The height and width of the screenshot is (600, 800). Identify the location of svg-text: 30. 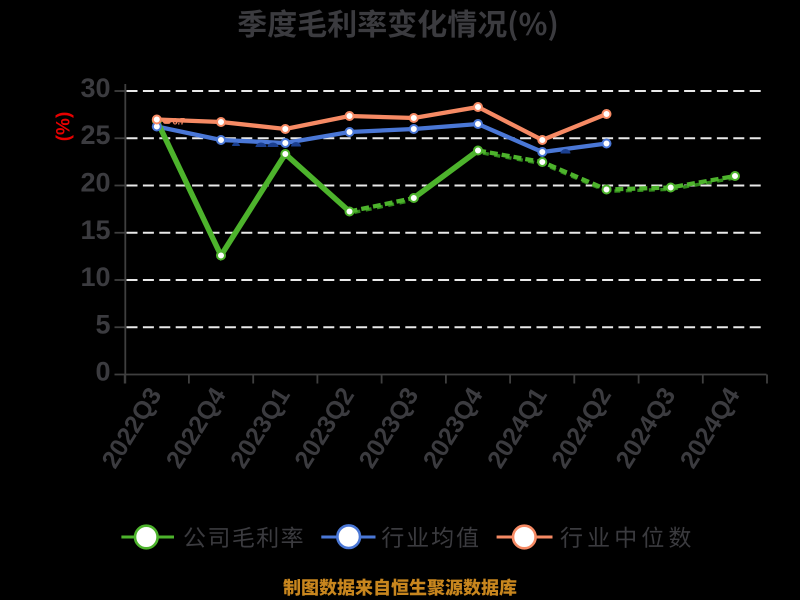
(95, 88).